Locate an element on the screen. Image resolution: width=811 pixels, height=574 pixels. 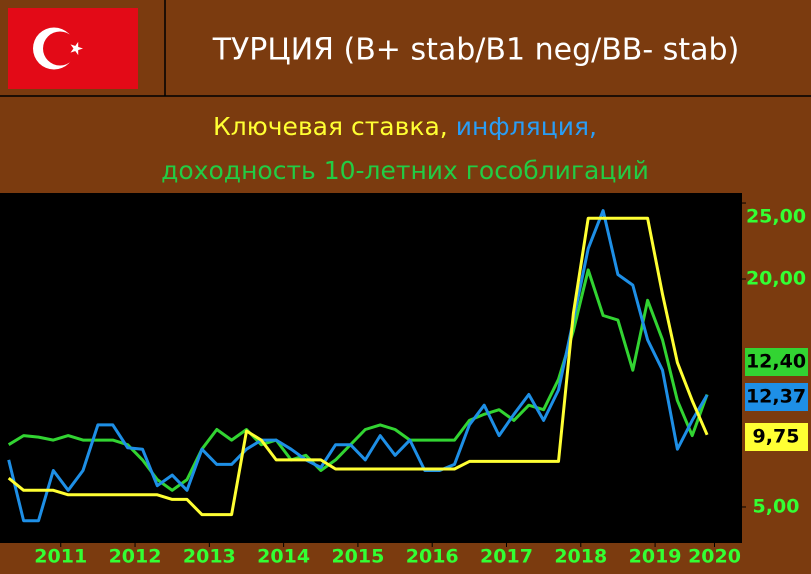
crescent is located at coordinates (60, 48).